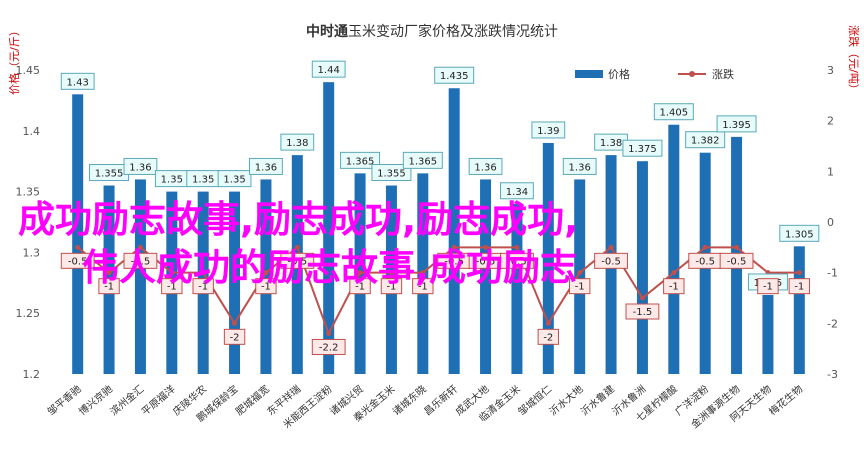  What do you see at coordinates (832, 323) in the screenshot?
I see `right-tick-label: -2` at bounding box center [832, 323].